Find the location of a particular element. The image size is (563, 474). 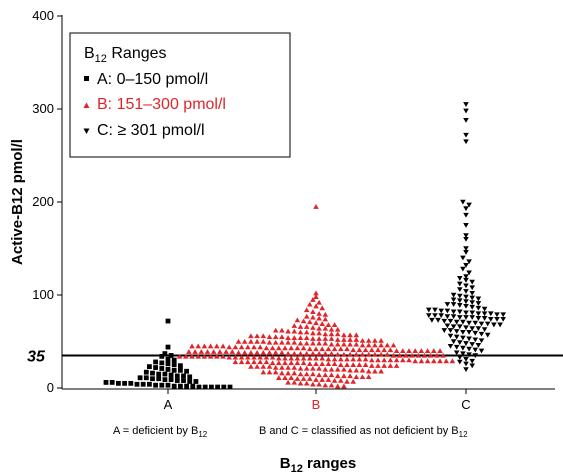

y-tick-label: 300 is located at coordinates (43, 108).